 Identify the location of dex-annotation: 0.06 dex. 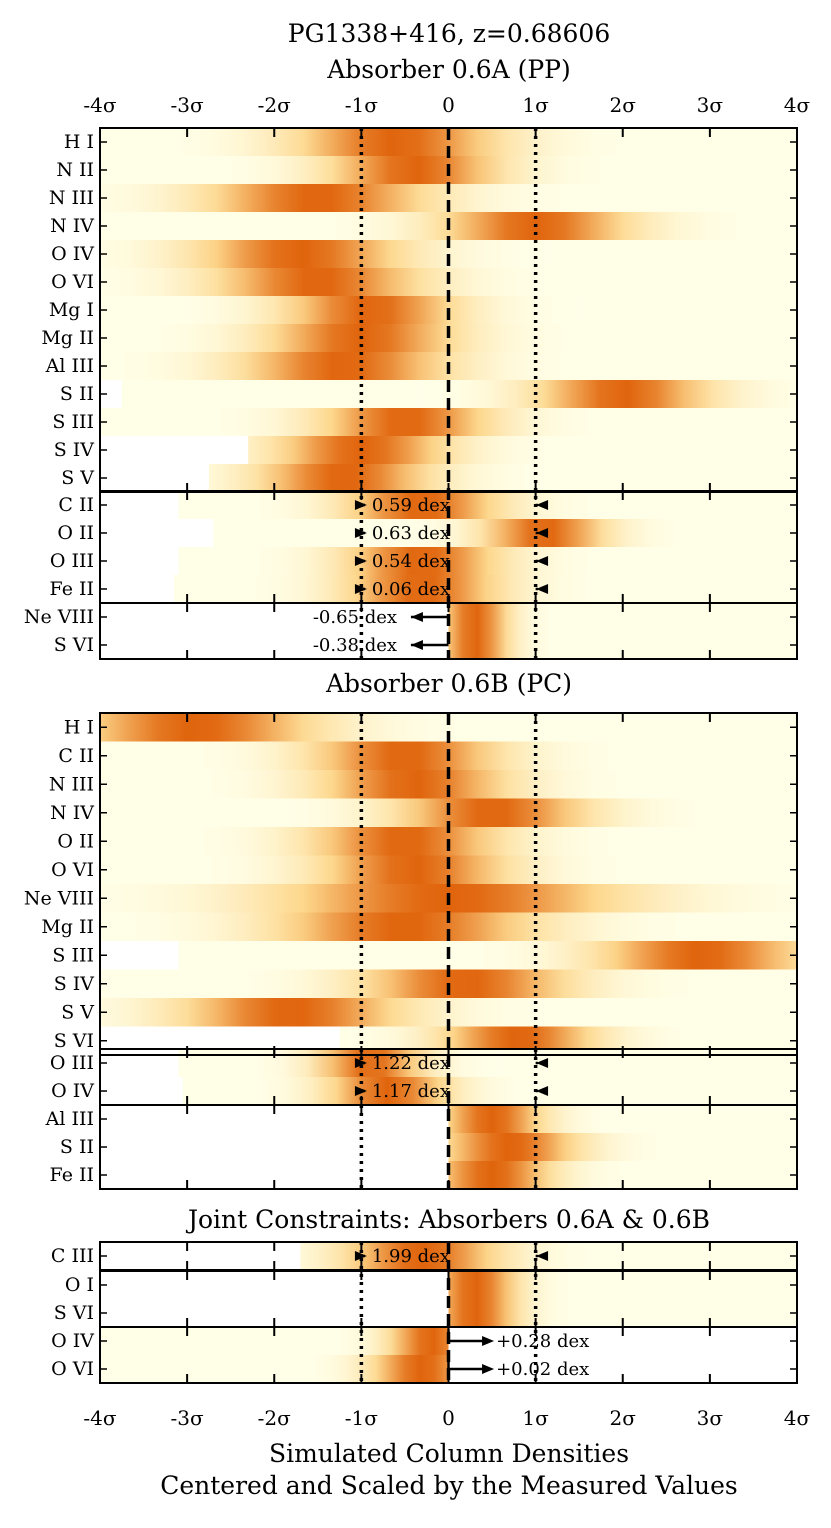
(411, 589).